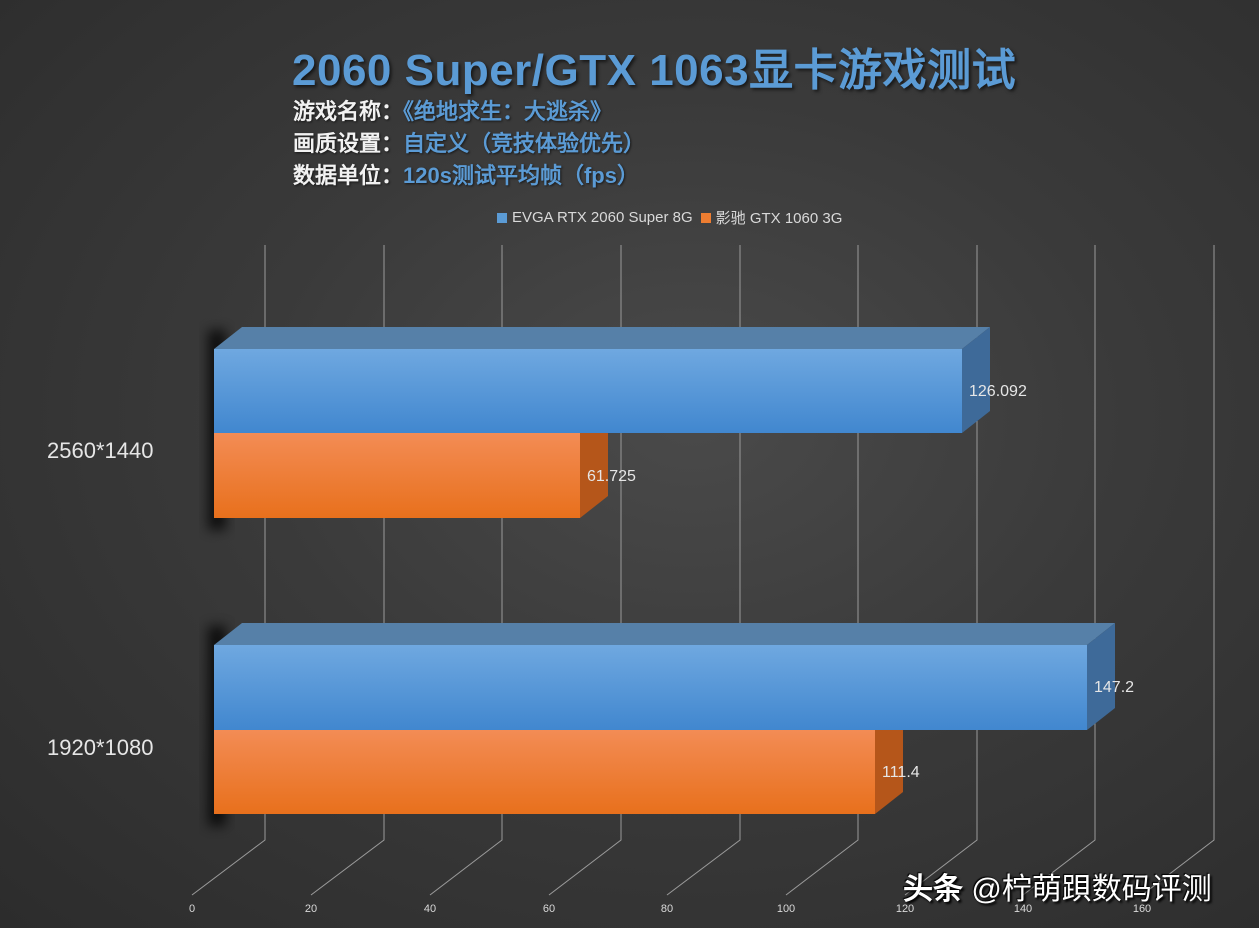 This screenshot has height=928, width=1259. What do you see at coordinates (549, 909) in the screenshot?
I see `x-tick: 60` at bounding box center [549, 909].